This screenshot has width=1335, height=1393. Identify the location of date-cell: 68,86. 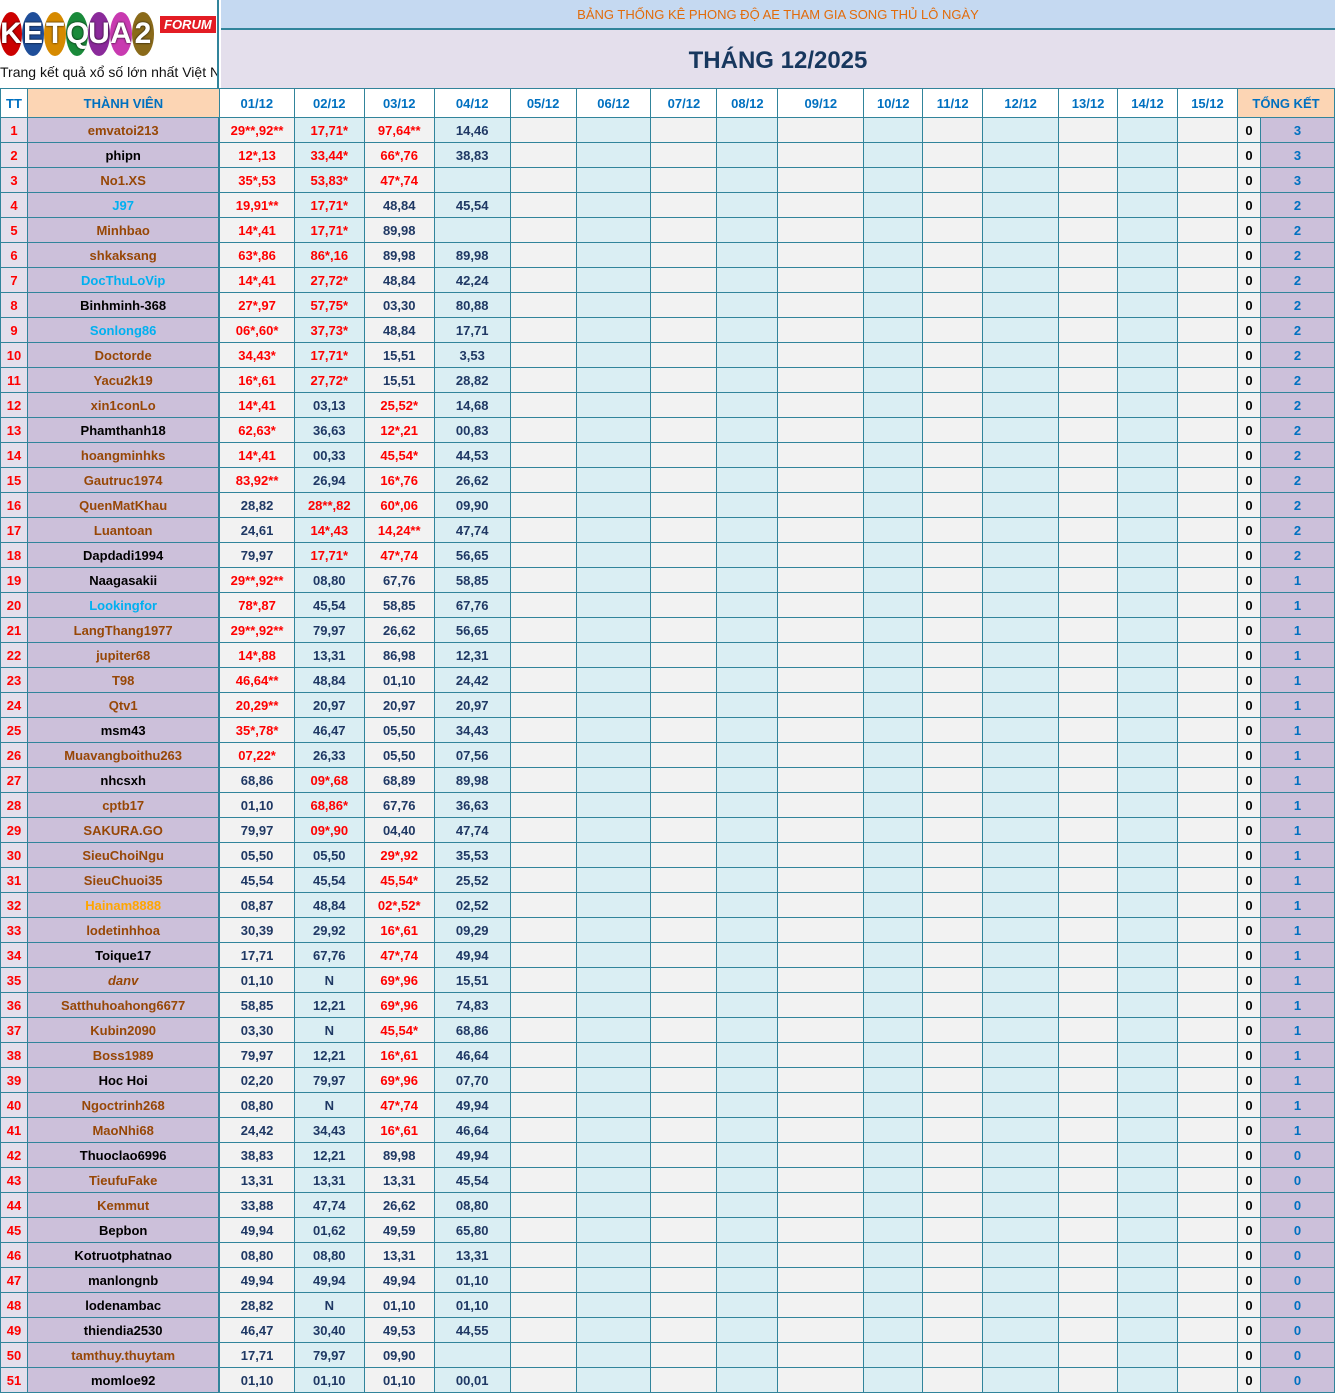
(256, 780).